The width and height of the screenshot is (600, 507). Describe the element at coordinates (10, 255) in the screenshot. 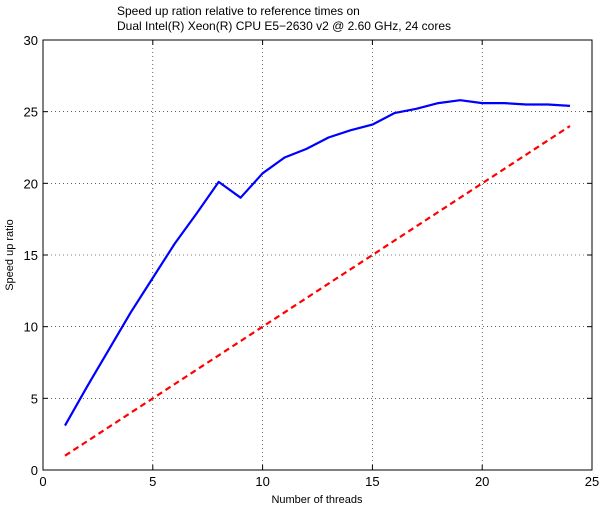

I see `y-axis-label: Speed up ratio` at that location.